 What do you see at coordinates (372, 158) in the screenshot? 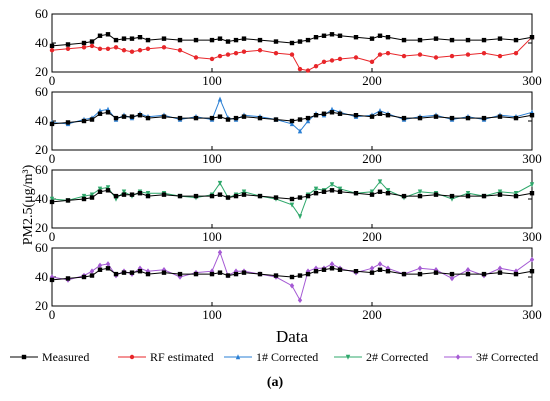
I see `x-tick-label: 200` at bounding box center [372, 158].